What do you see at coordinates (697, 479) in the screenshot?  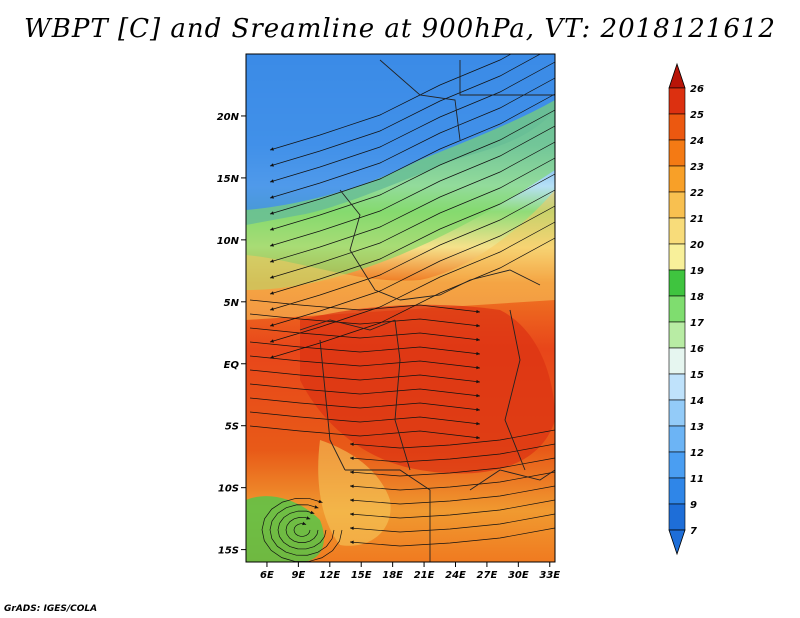 I see `colorbar-label: 11` at bounding box center [697, 479].